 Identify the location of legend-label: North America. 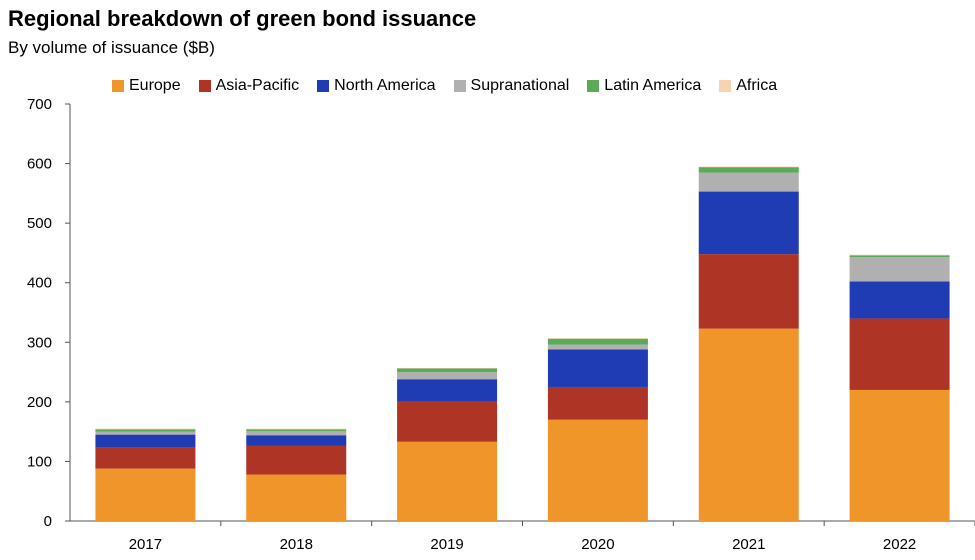
(385, 85).